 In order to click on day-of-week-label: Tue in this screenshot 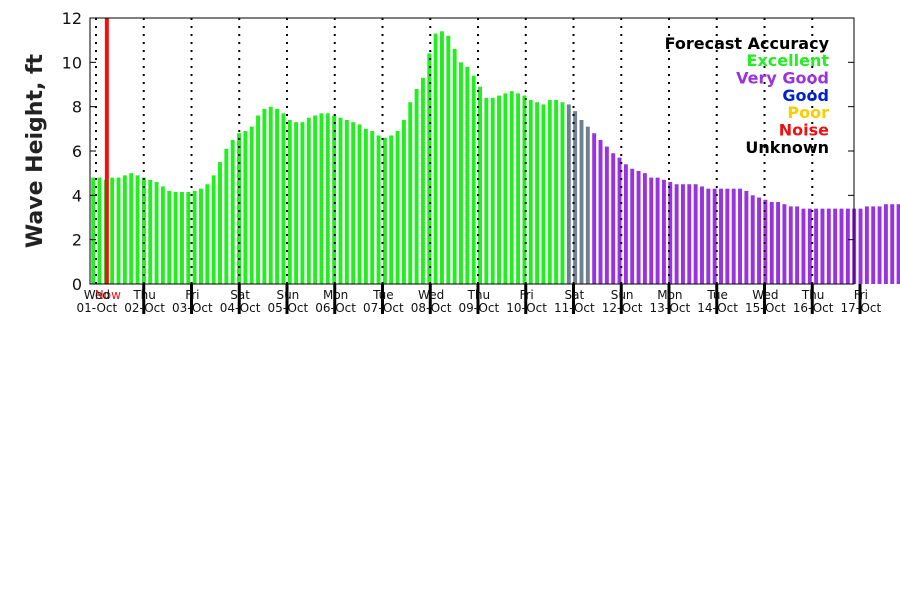, I will do `click(717, 295)`.